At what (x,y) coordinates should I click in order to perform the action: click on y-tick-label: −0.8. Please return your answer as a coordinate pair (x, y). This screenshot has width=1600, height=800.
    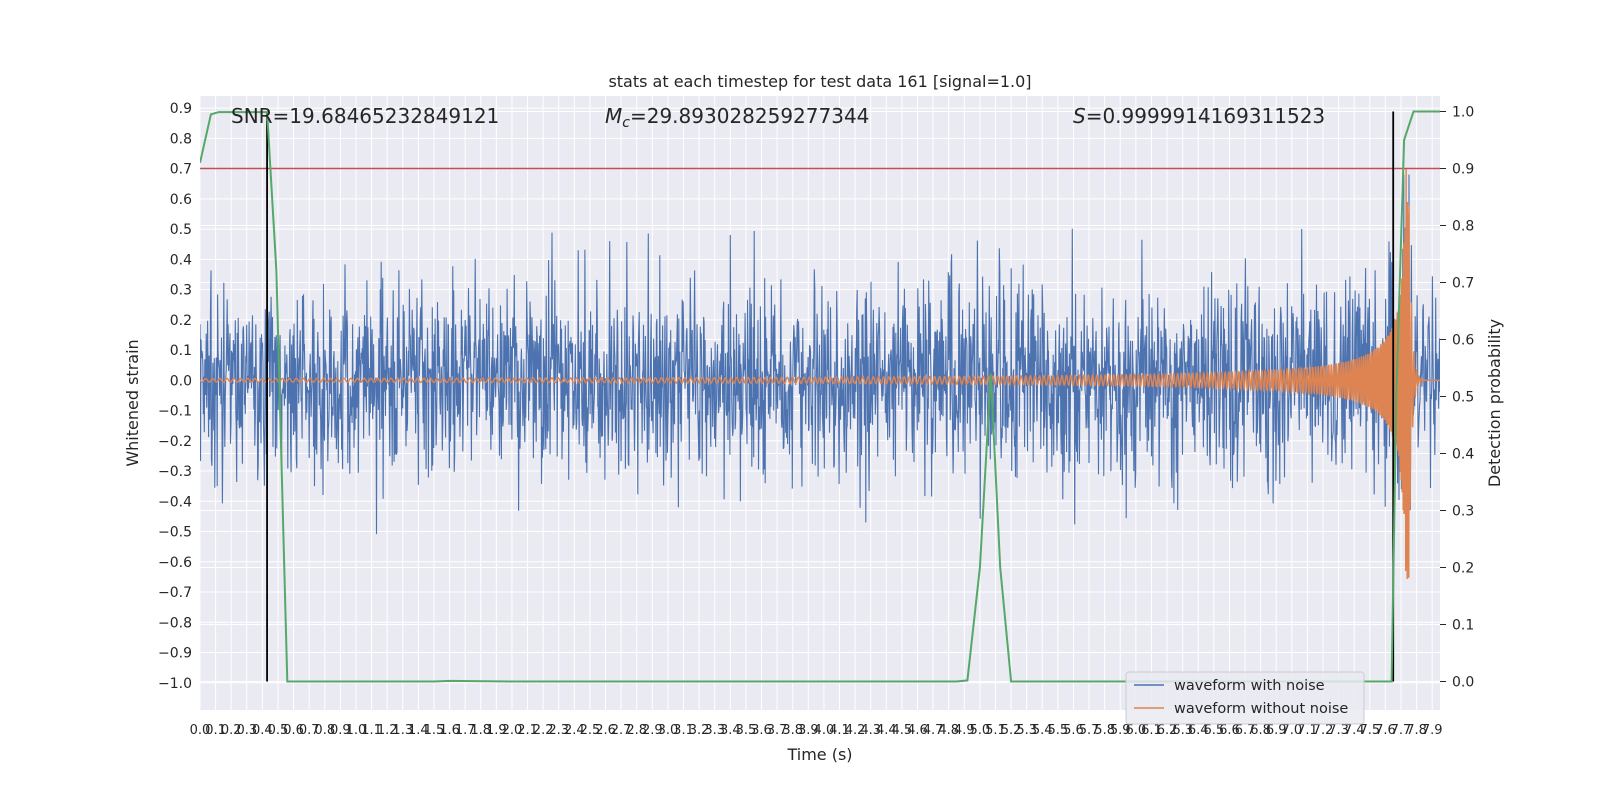
    Looking at the image, I should click on (175, 623).